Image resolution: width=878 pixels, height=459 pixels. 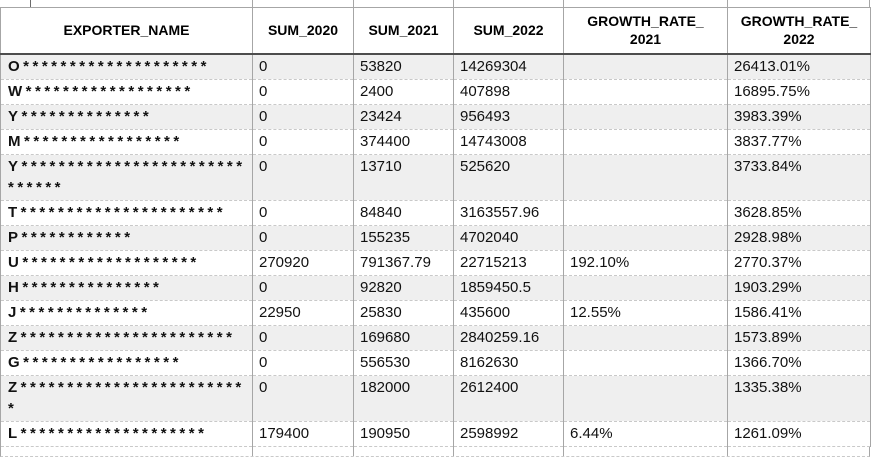 I want to click on cell-sum-2020: 179400, so click(x=303, y=434).